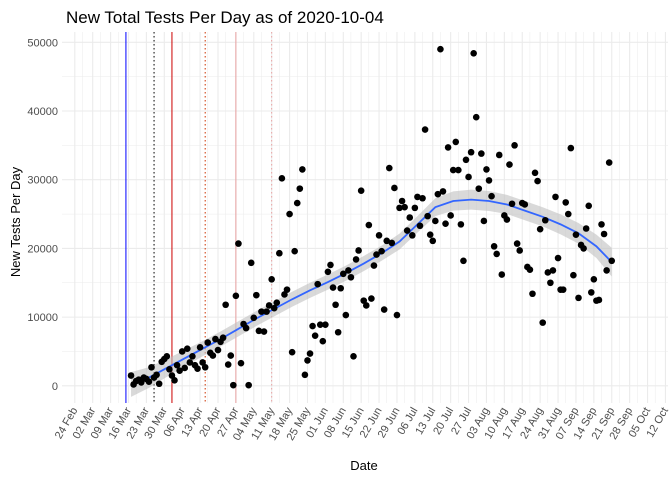 The image size is (672, 480). What do you see at coordinates (15, 221) in the screenshot?
I see `y-axis-title: New Tests Per Day` at bounding box center [15, 221].